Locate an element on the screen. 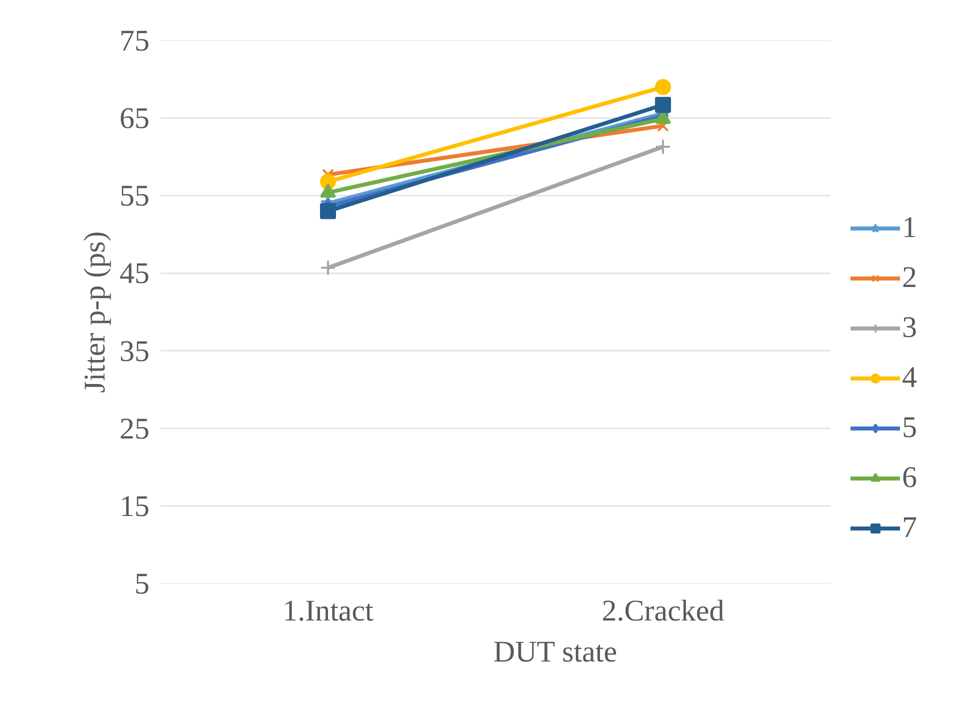 This screenshot has height=718, width=966. legend-label: 5 is located at coordinates (910, 428).